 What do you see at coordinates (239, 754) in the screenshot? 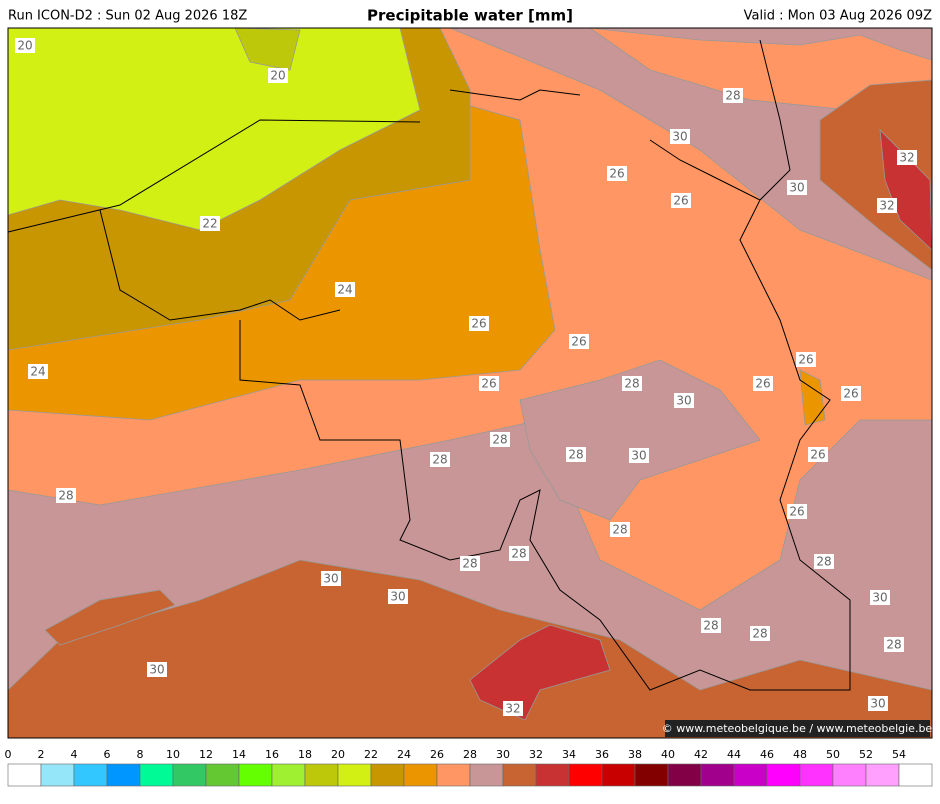
I see `colorbar-tick: 14` at bounding box center [239, 754].